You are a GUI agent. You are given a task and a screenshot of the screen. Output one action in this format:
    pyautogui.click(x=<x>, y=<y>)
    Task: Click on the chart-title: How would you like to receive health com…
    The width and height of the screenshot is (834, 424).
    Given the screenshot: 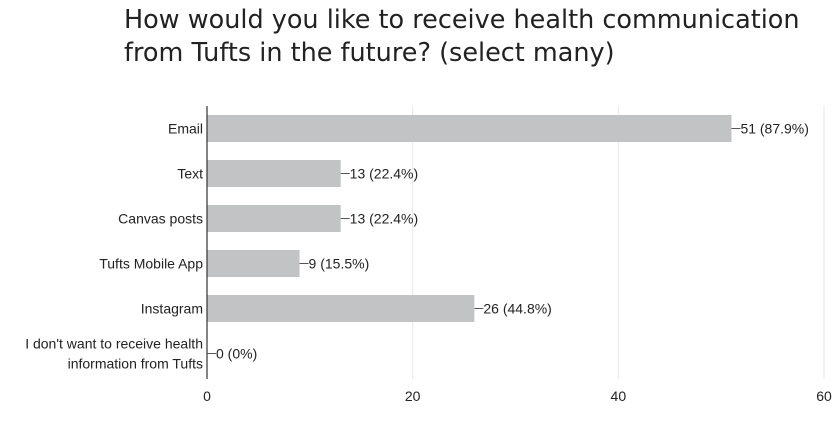 What is the action you would take?
    pyautogui.click(x=474, y=37)
    